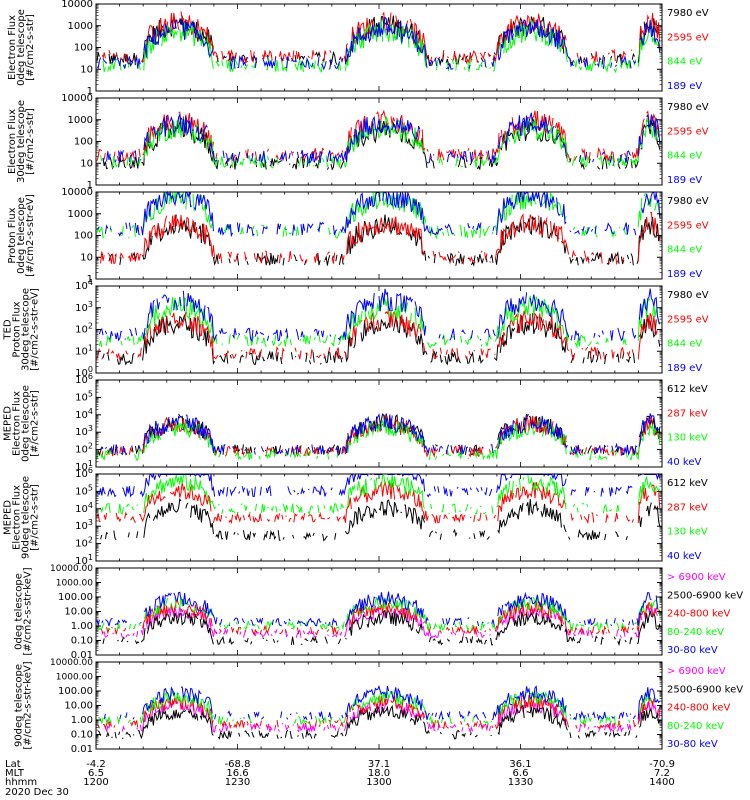 This screenshot has height=800, width=750. Describe the element at coordinates (695, 632) in the screenshot. I see `legend-entry: 80-240 keV` at that location.